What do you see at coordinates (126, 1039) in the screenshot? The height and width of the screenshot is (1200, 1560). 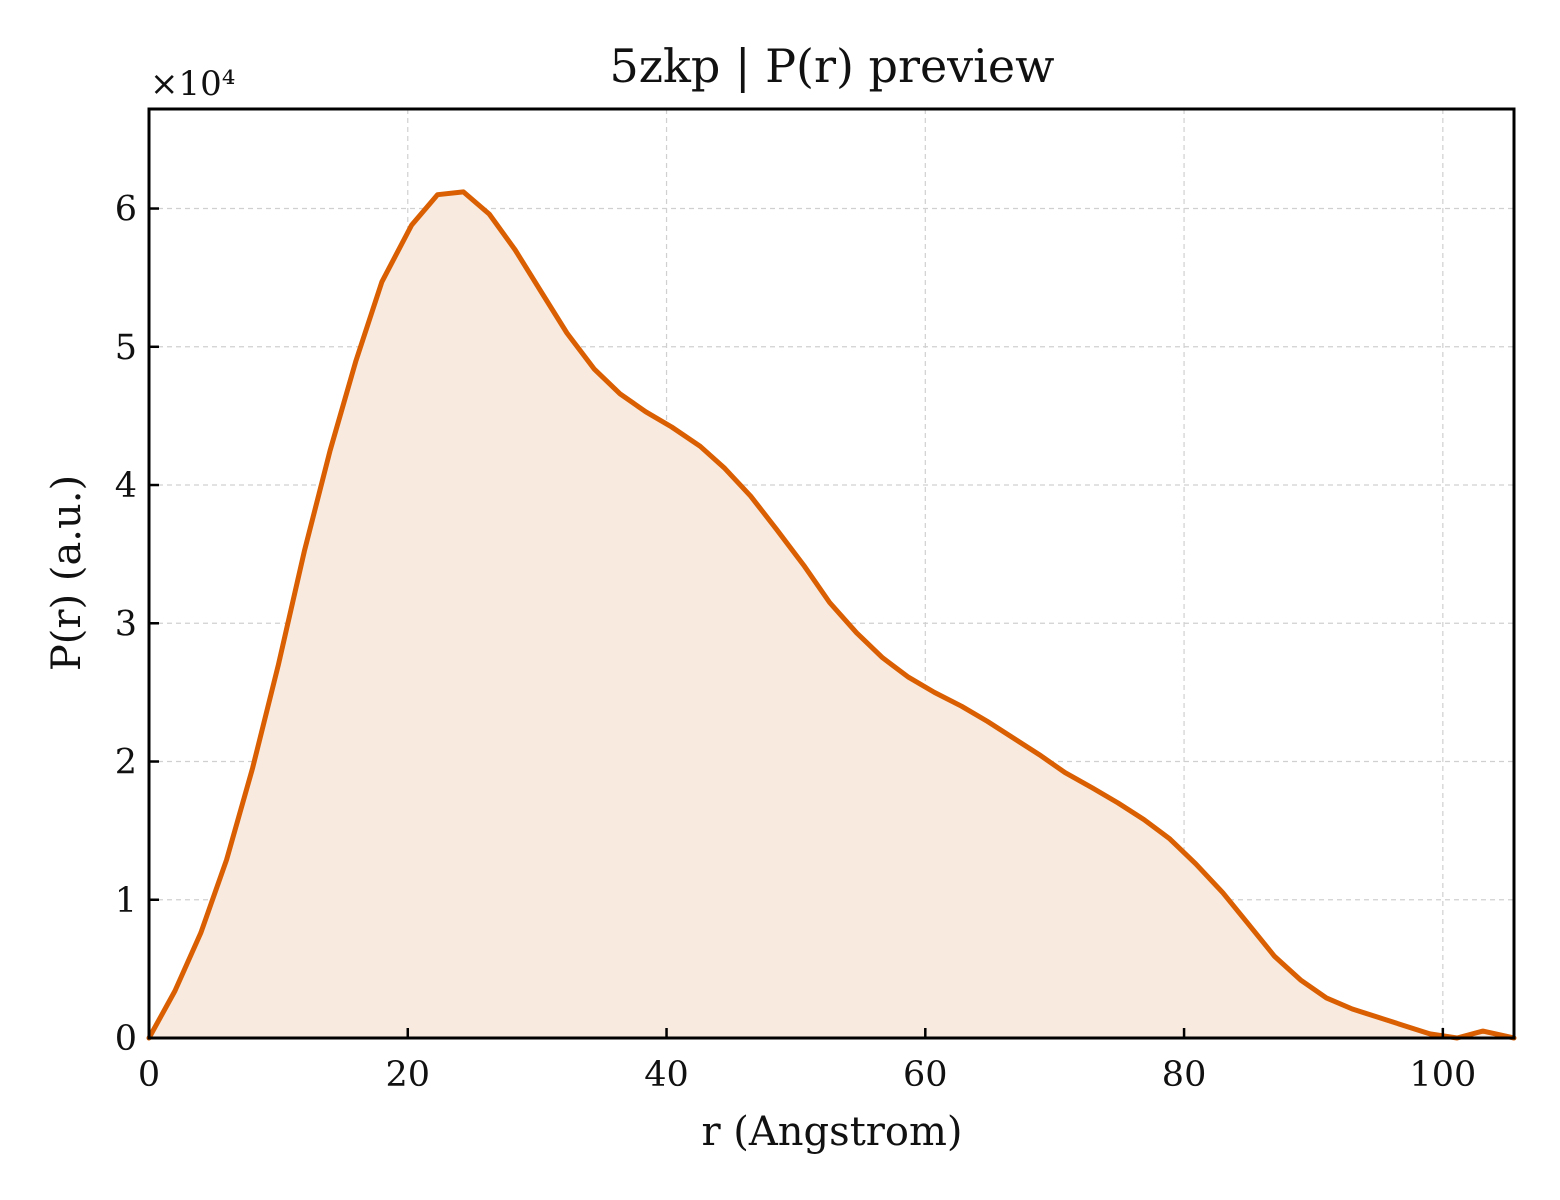 I see `y-tick-label: 0` at bounding box center [126, 1039].